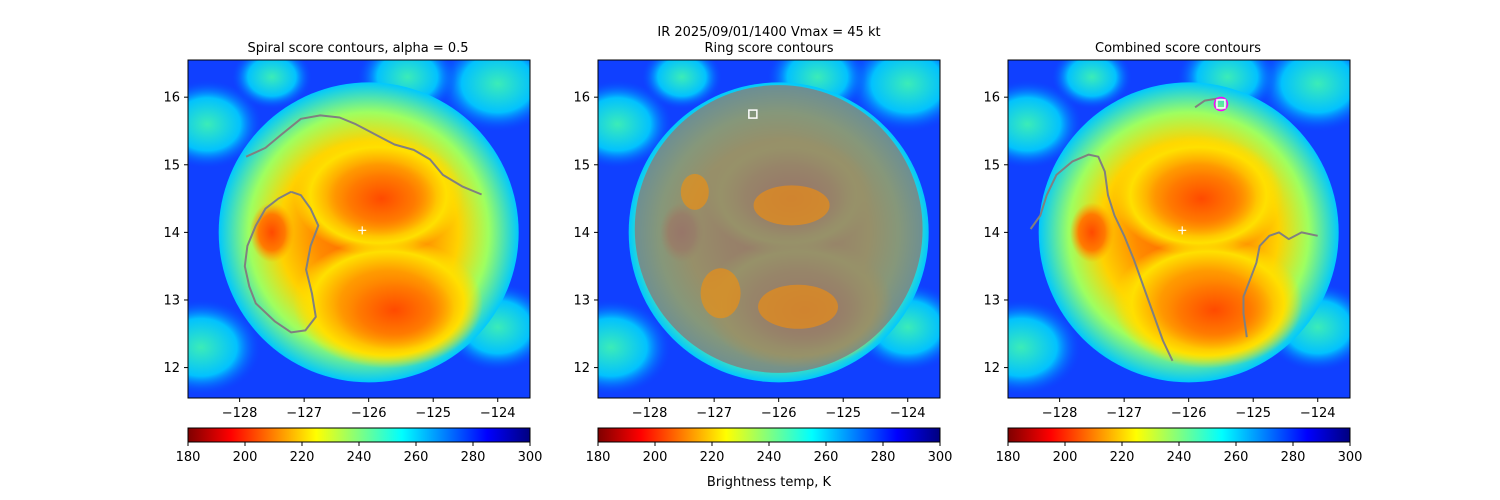  I want to click on peak-circle, so click(1221, 104).